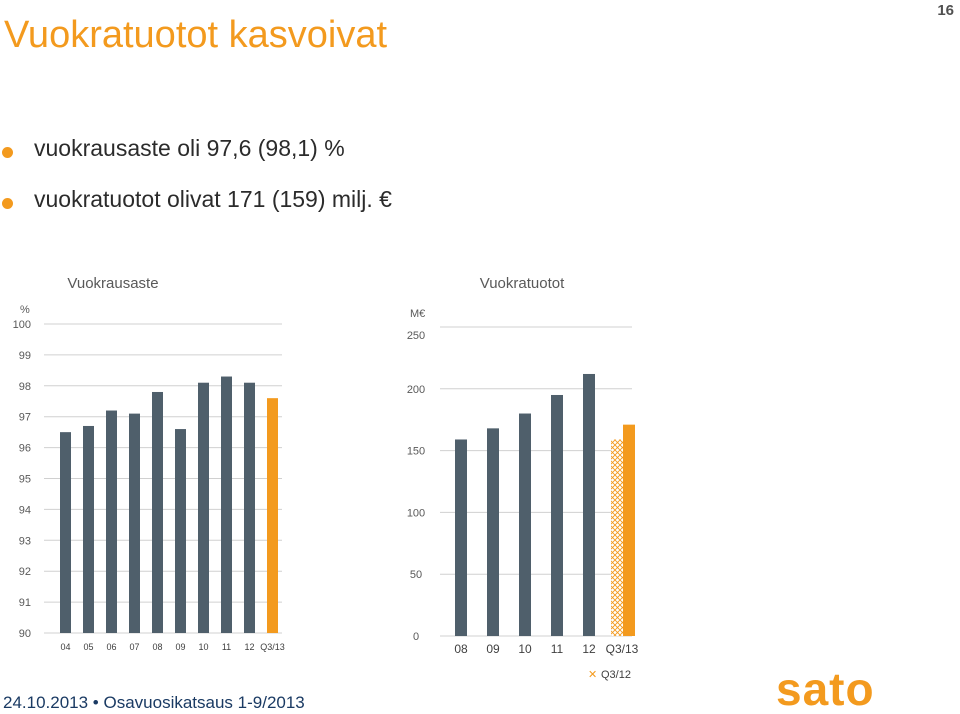 Image resolution: width=960 pixels, height=714 pixels. I want to click on y-tick-label: 90, so click(25, 634).